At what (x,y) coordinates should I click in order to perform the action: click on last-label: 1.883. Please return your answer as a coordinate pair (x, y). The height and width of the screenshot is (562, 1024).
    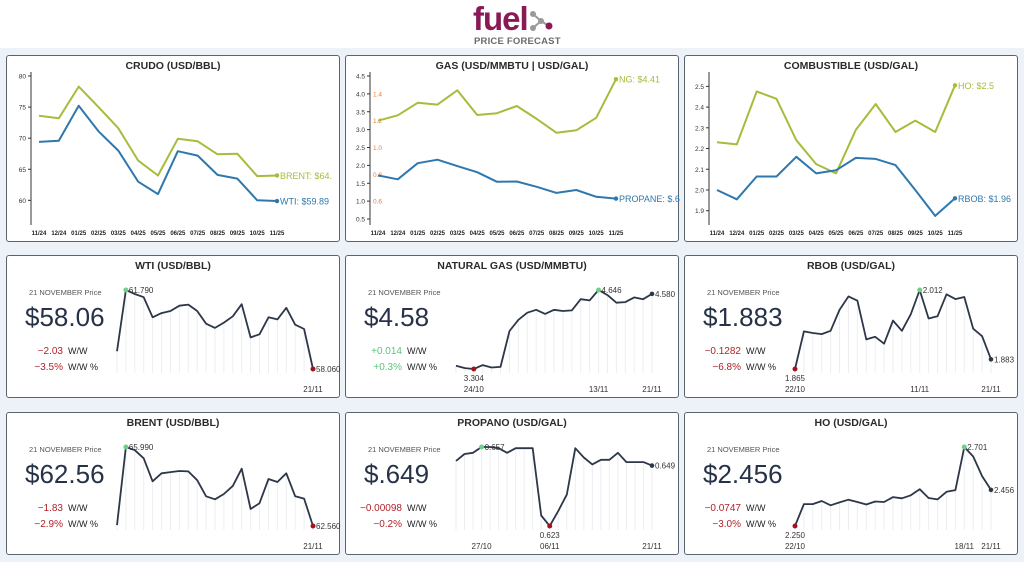
    Looking at the image, I should click on (1004, 359).